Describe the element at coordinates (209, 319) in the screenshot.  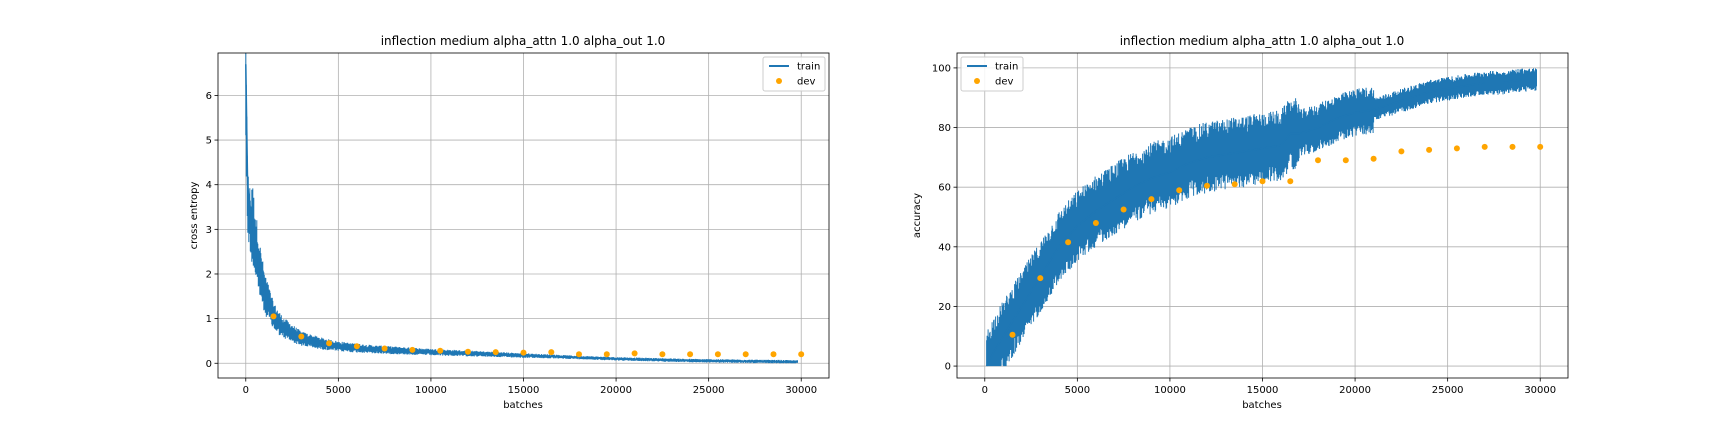
I see `y-tick-label: 1` at that location.